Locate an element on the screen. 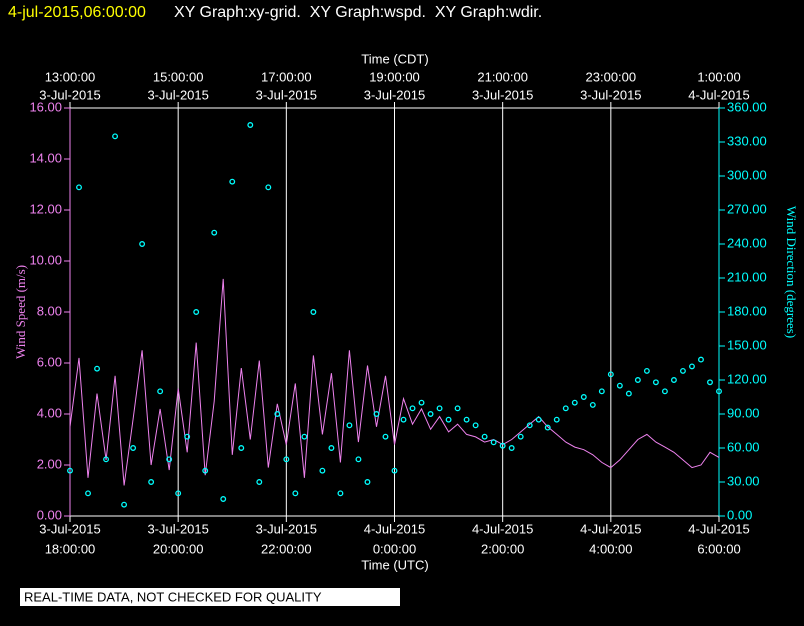 The height and width of the screenshot is (626, 804). x2-tick-label: 1:00:00 is located at coordinates (718, 76).